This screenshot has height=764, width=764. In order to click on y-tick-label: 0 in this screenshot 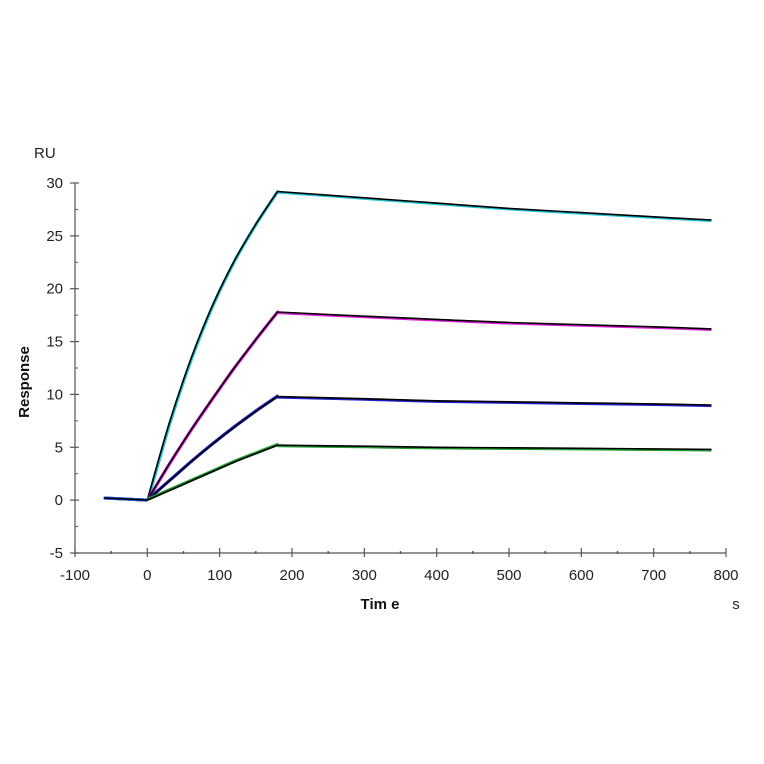, I will do `click(59, 500)`.